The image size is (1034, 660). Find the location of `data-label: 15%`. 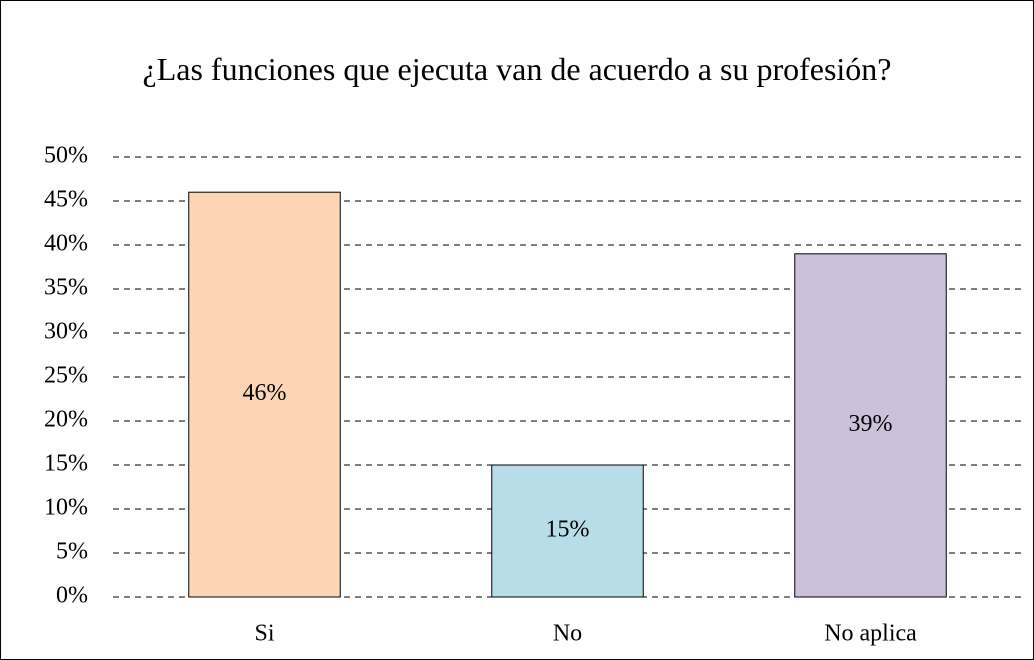

data-label: 15% is located at coordinates (568, 530).